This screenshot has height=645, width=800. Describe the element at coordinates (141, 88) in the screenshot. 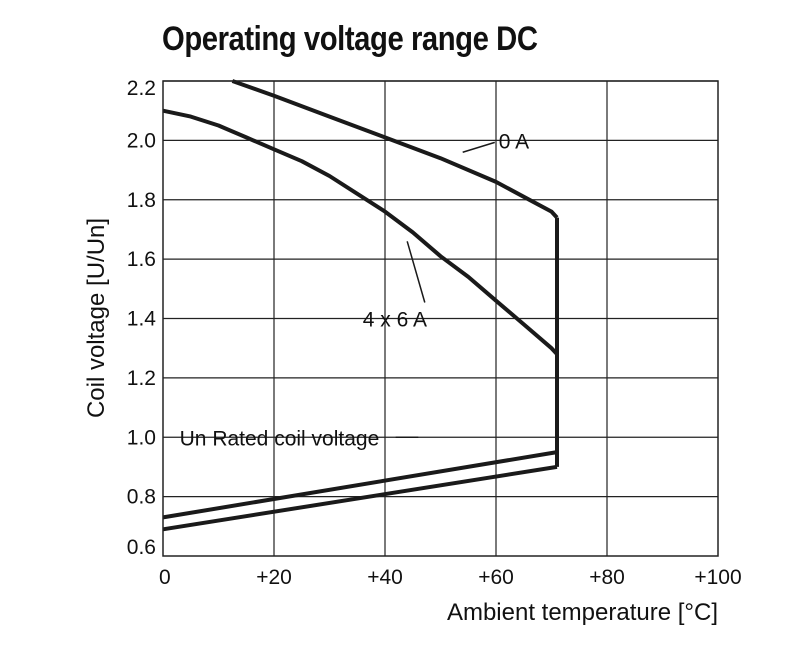

I see `y-tick-label: 2.2` at that location.